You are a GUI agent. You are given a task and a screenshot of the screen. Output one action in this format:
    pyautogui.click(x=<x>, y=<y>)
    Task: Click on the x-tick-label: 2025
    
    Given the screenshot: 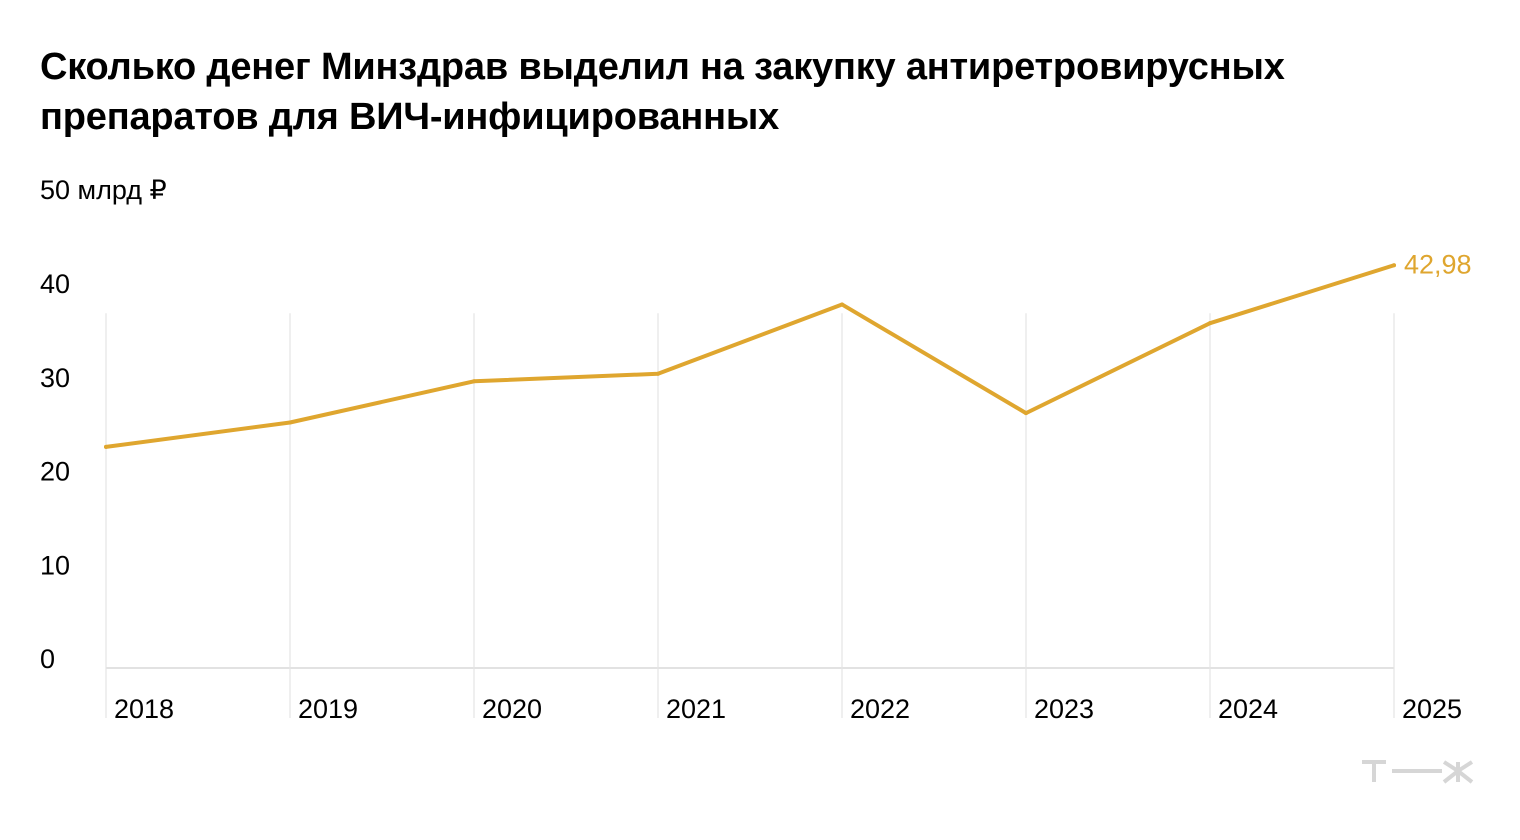 What is the action you would take?
    pyautogui.click(x=1432, y=709)
    